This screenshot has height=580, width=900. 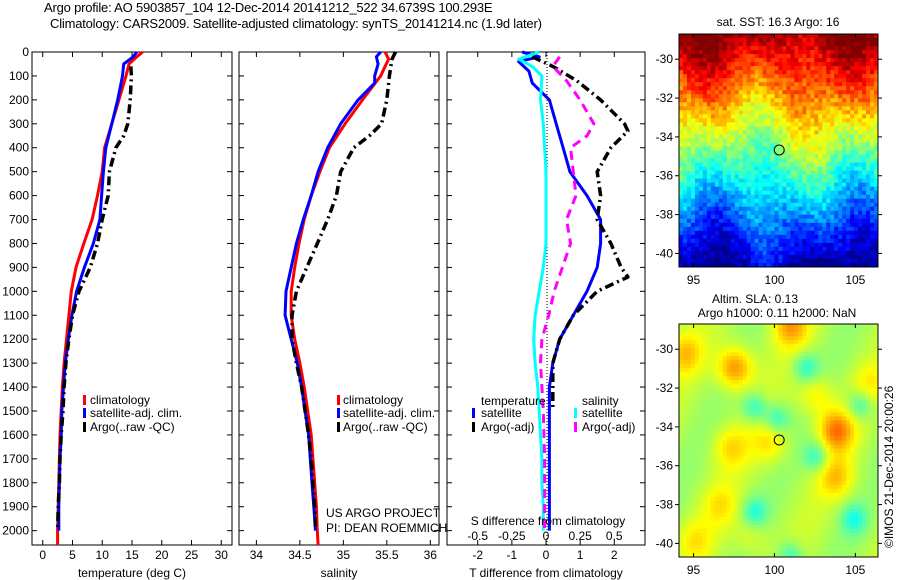 I want to click on sla-map-title: Altim. SLA: 0.13, so click(x=755, y=299).